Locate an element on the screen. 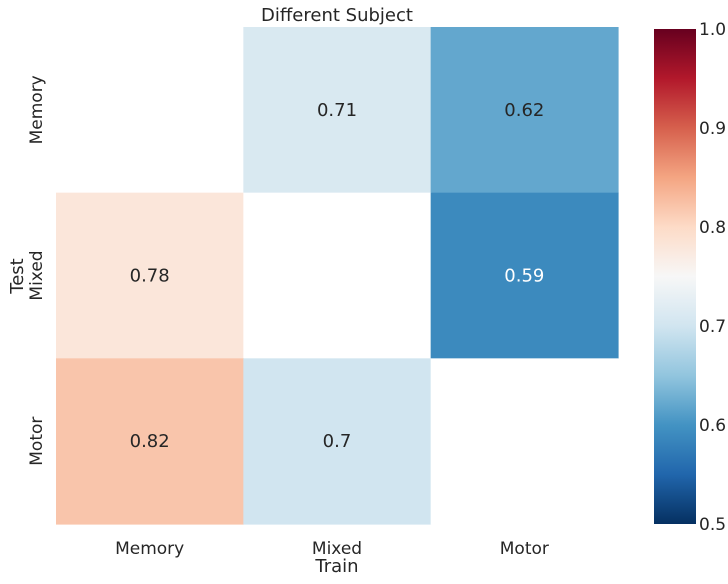 The image size is (728, 584). x-tick-labels: Memory Mixed Motor is located at coordinates (332, 549).